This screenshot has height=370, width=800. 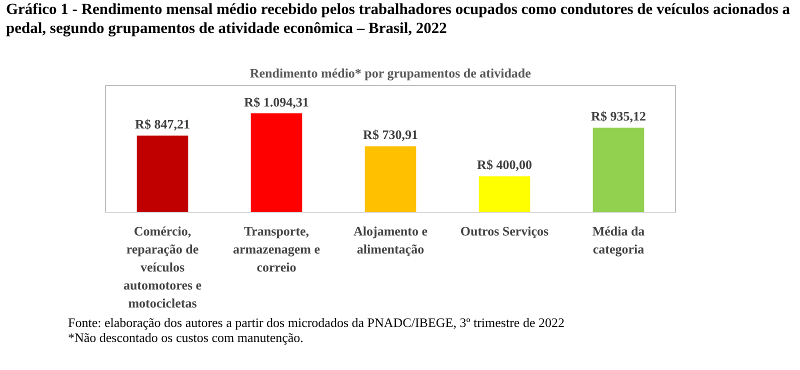 What do you see at coordinates (618, 116) in the screenshot?
I see `data-label: R$ 935,12` at bounding box center [618, 116].